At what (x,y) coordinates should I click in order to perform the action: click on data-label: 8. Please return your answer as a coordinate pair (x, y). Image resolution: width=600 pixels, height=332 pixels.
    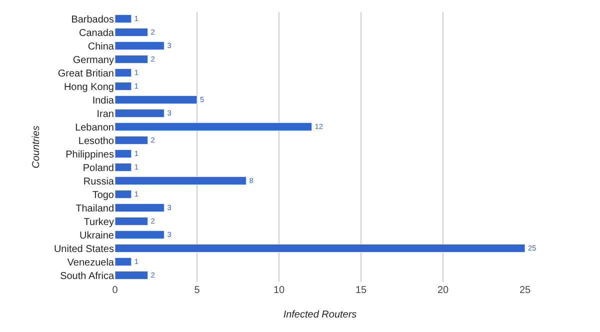
    Looking at the image, I should click on (251, 180).